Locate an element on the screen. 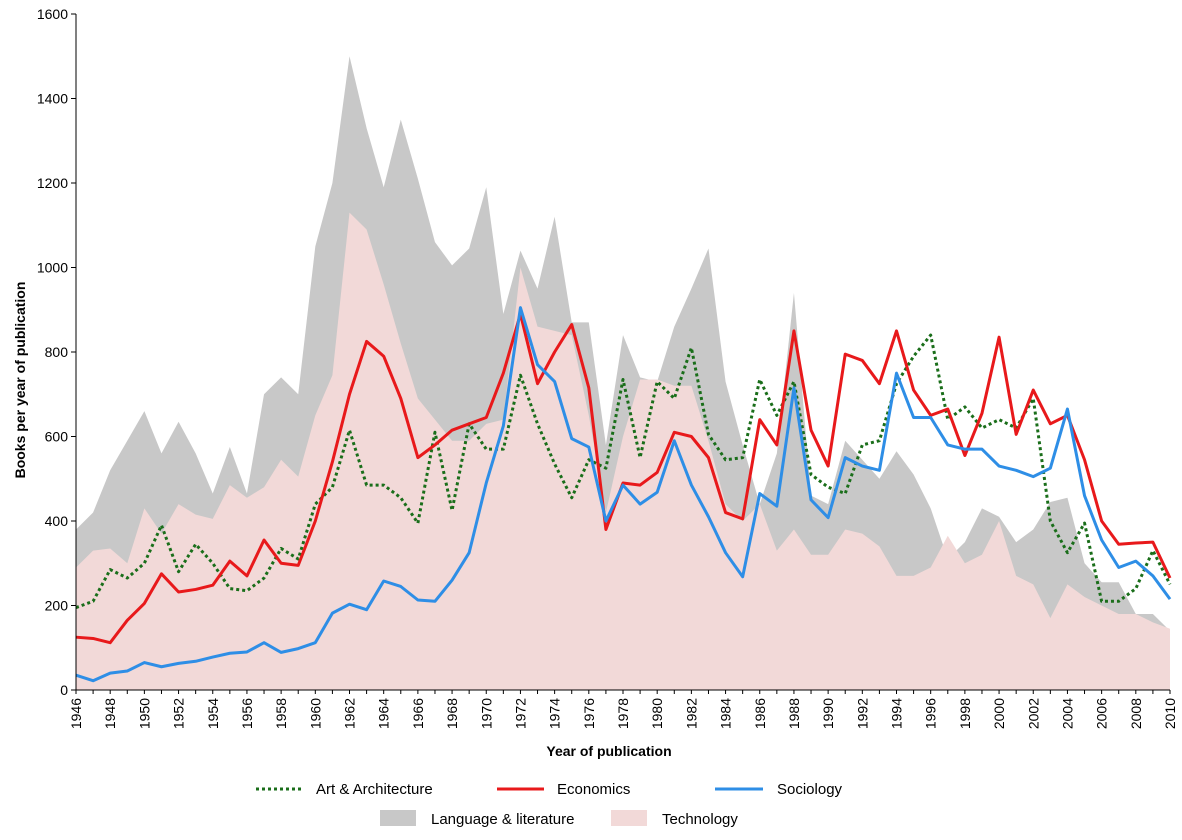 The height and width of the screenshot is (840, 1182). y-tick-label: 1200 is located at coordinates (52, 183).